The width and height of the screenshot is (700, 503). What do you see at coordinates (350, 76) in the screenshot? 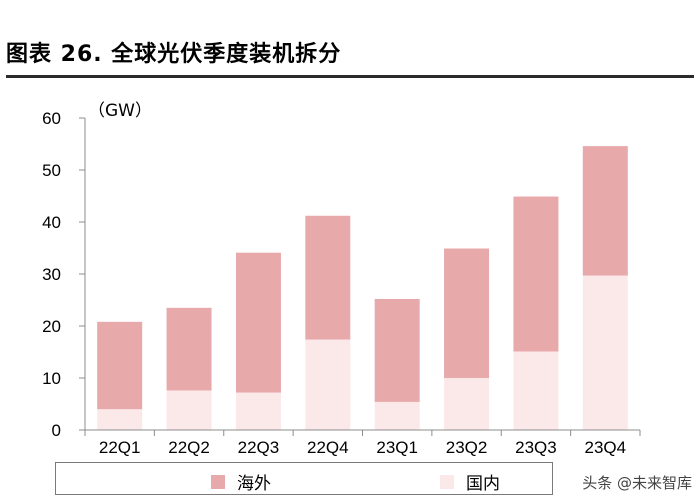
I see `title-divider` at bounding box center [350, 76].